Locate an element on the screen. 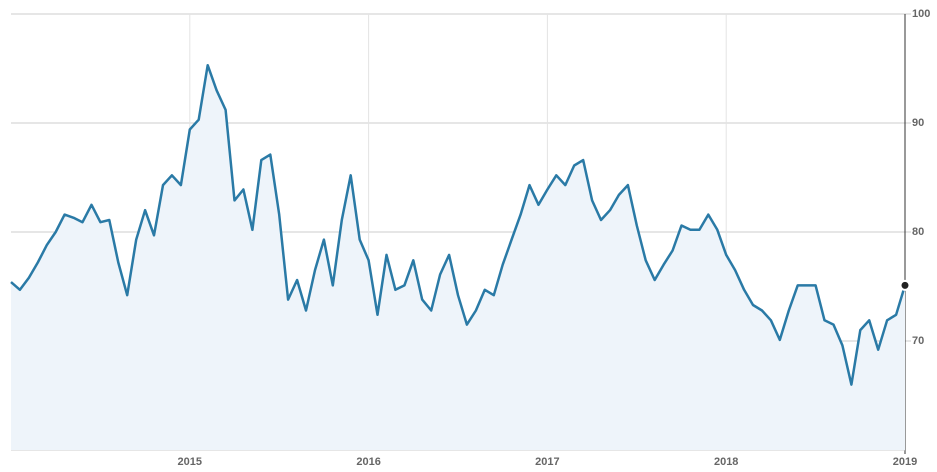 The width and height of the screenshot is (937, 472). y-tick-label: 100 is located at coordinates (921, 14).